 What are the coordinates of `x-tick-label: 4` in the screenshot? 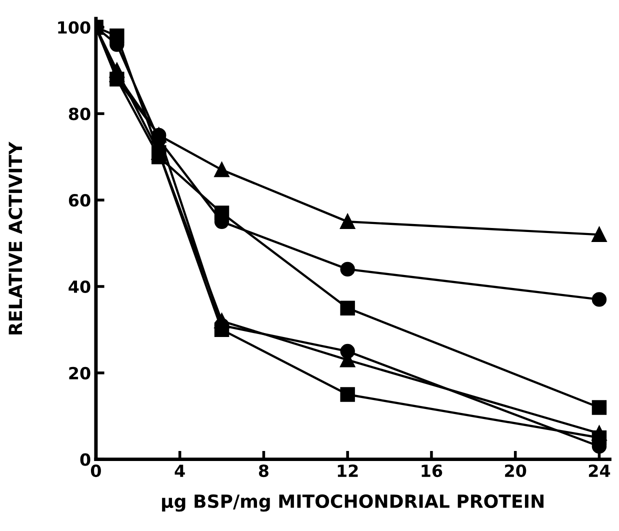 It's located at (179, 470).